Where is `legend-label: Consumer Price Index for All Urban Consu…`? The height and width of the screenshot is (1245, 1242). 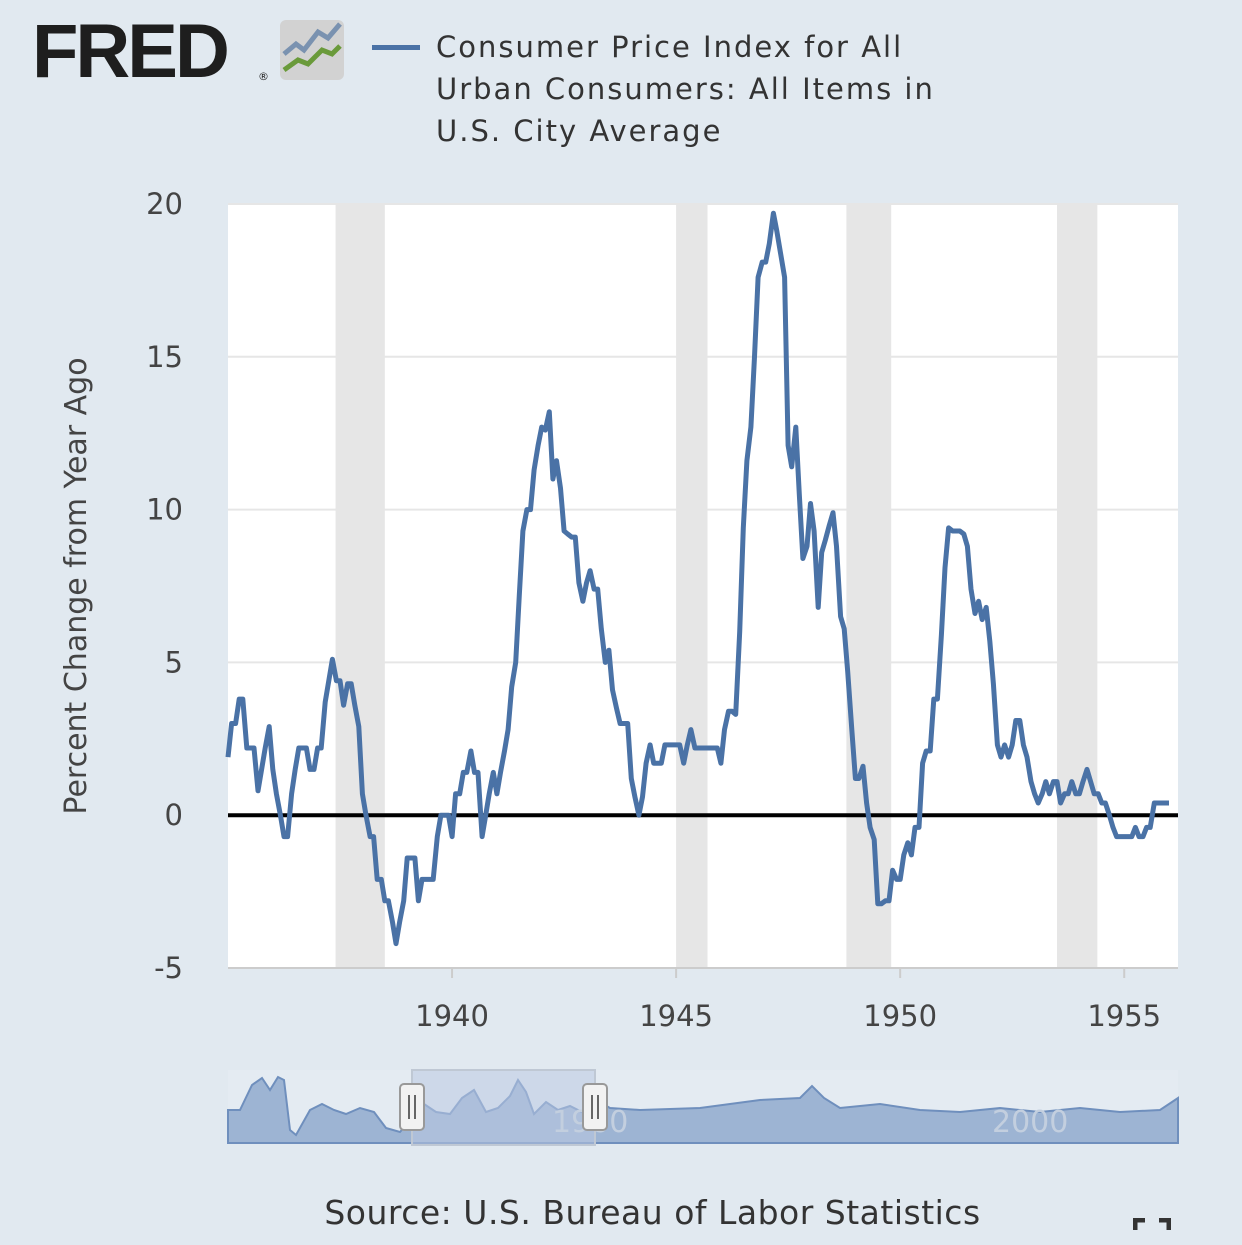
legend-label: Consumer Price Index for All Urban Consu… is located at coordinates (685, 89).